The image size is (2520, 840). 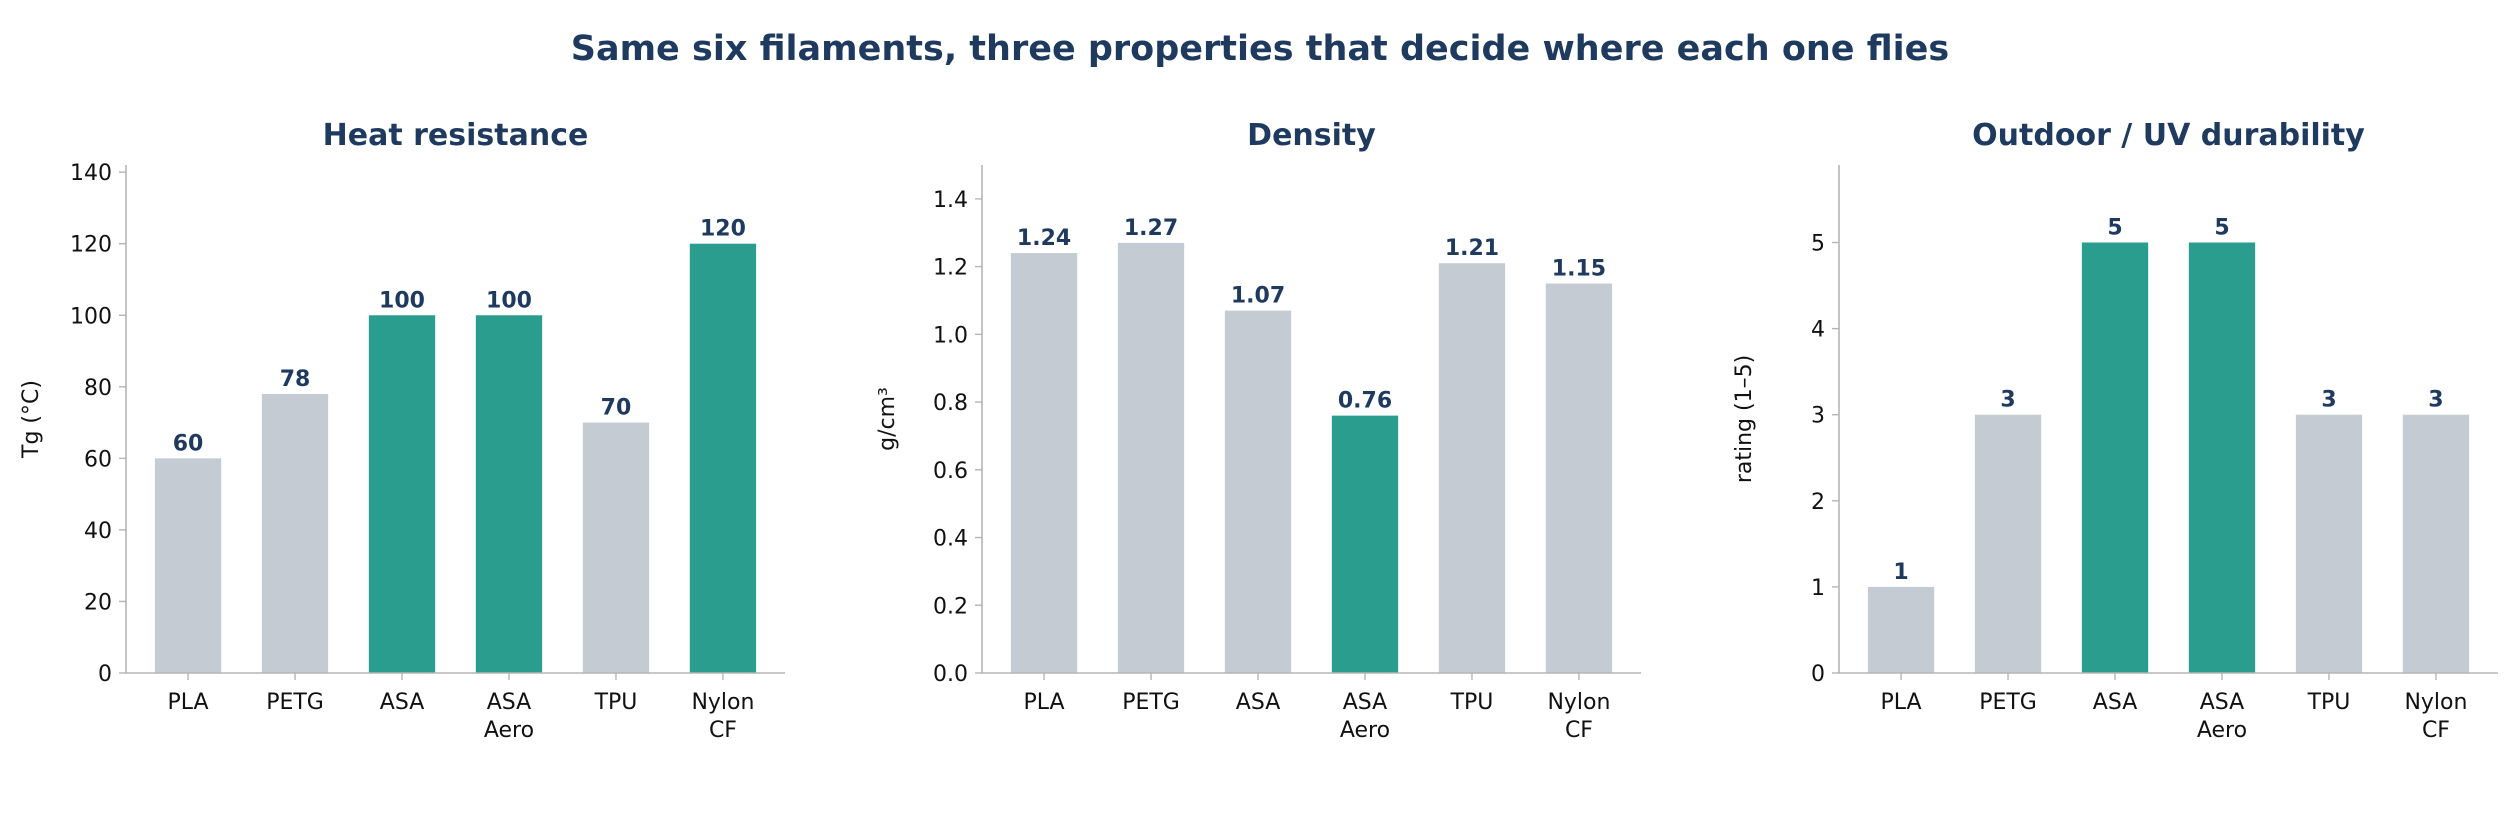 What do you see at coordinates (1818, 588) in the screenshot?
I see `y-tick-label: 1` at bounding box center [1818, 588].